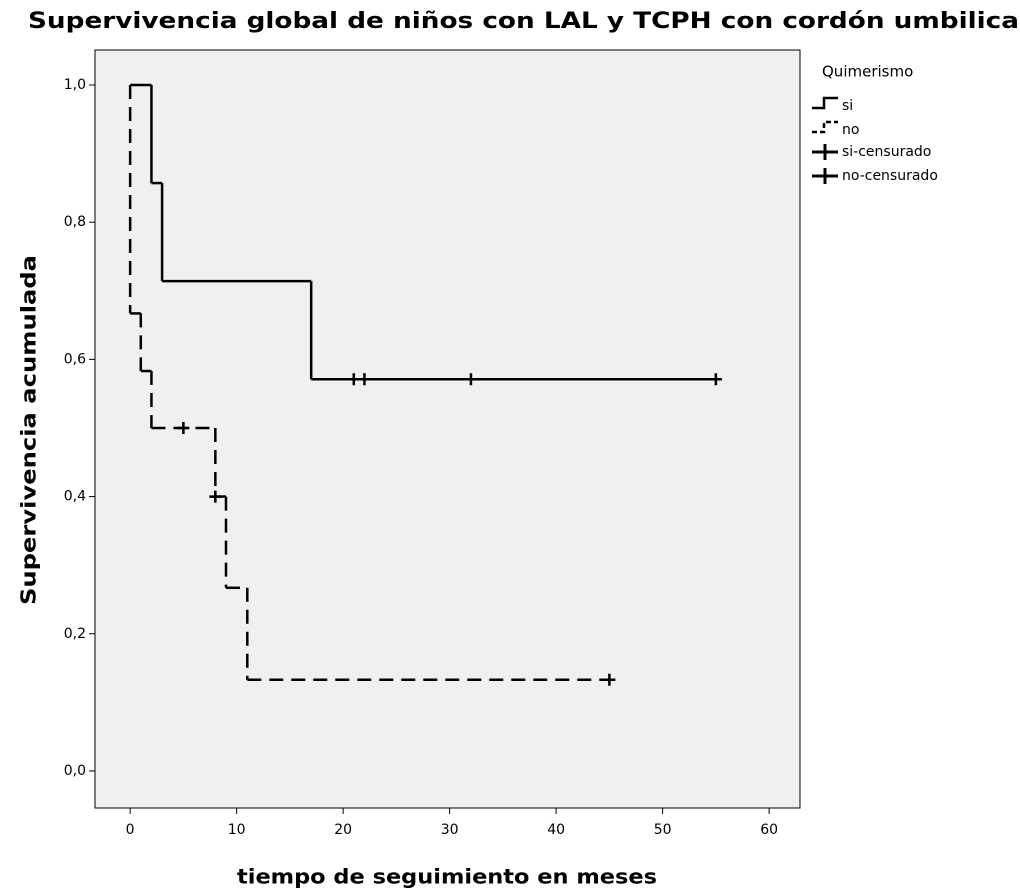 The height and width of the screenshot is (892, 1020). I want to click on y-tick-label: 0,0, so click(75, 771).